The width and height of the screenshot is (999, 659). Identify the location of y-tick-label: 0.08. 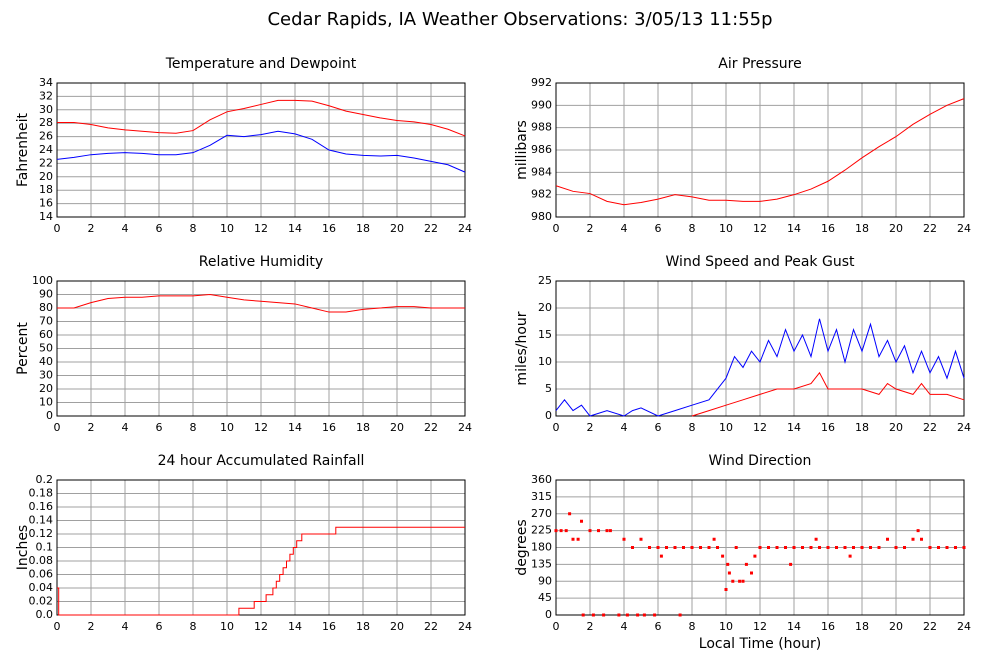
(41, 560).